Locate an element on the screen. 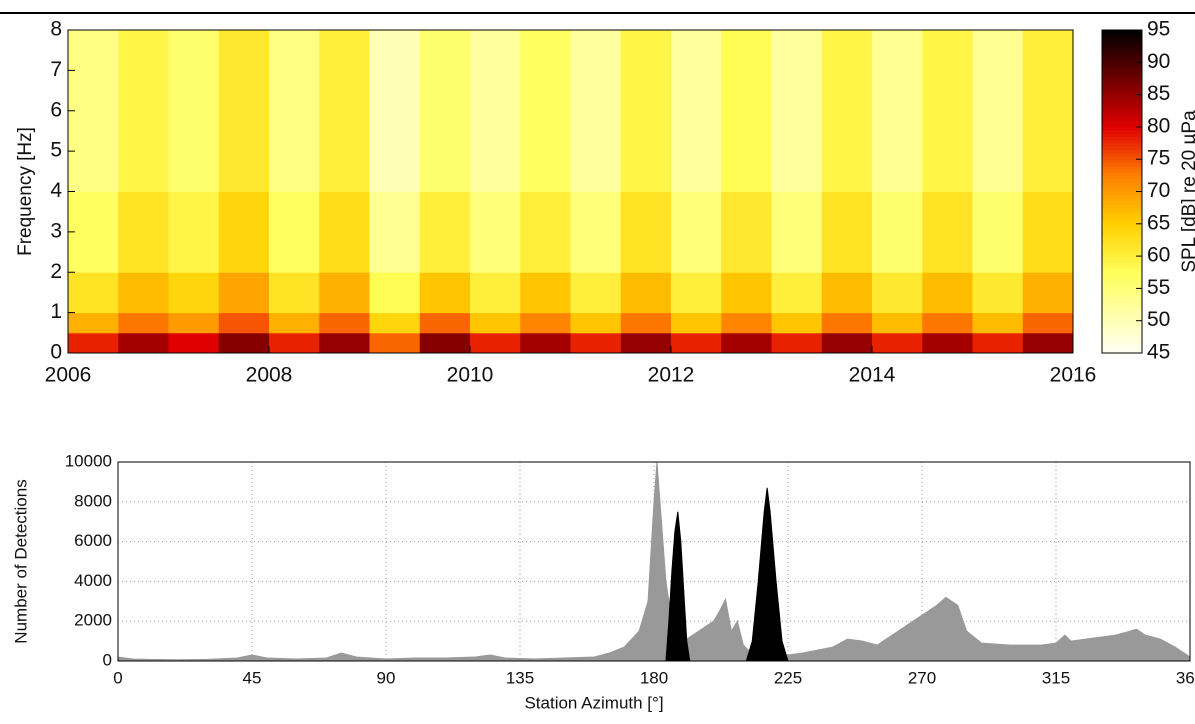  y-tick-label: 3 is located at coordinates (56, 230).